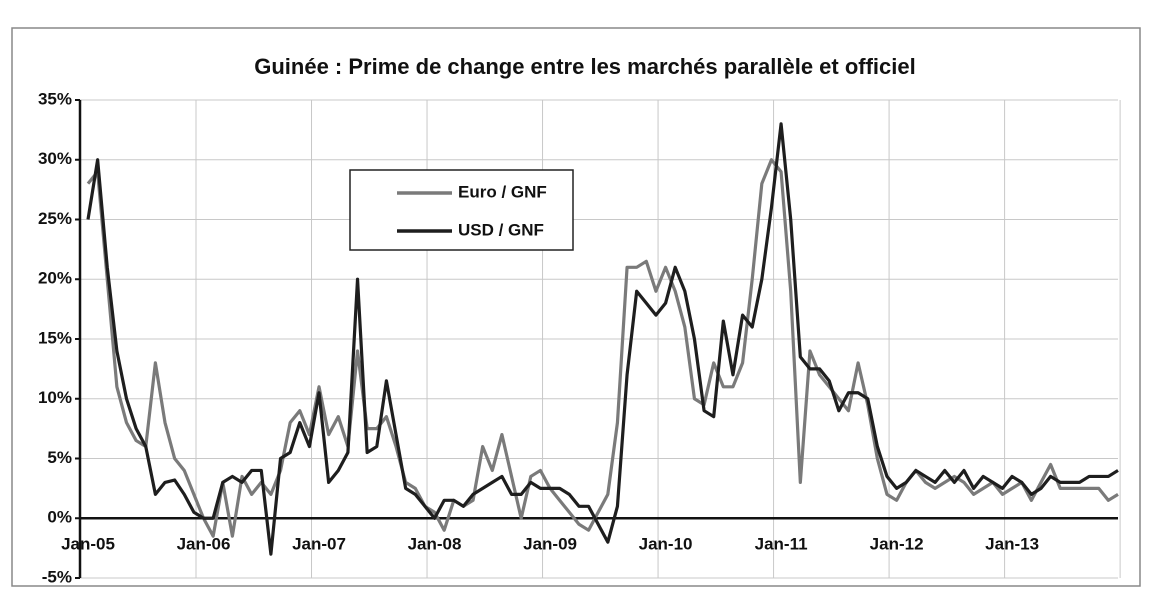 The width and height of the screenshot is (1168, 589). What do you see at coordinates (204, 543) in the screenshot?
I see `x-tick-label: Jan-06` at bounding box center [204, 543].